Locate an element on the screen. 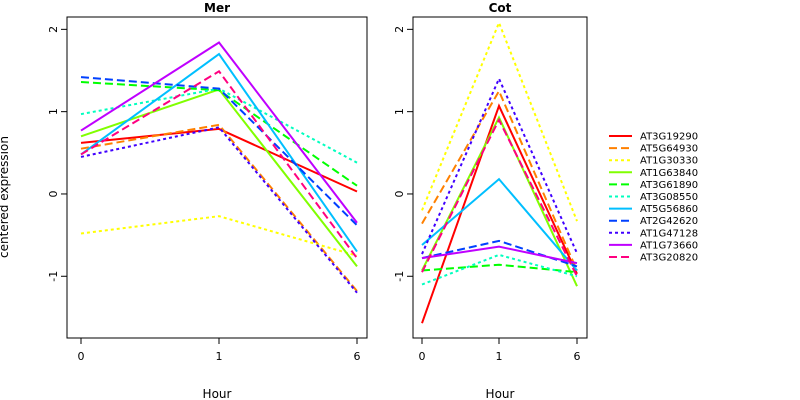 Image resolution: width=800 pixels, height=400 pixels. y-axis-label: centered expression is located at coordinates (5, 197).